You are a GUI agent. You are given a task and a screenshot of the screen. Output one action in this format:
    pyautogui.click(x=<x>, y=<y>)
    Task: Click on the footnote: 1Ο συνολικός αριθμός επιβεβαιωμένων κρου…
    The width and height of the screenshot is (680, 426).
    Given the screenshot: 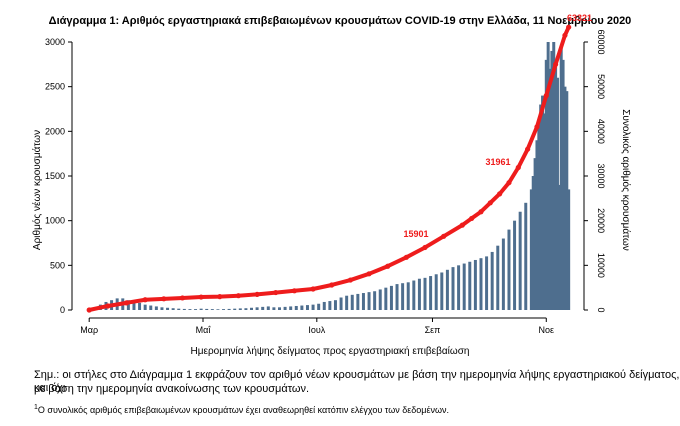 What is the action you would take?
    pyautogui.click(x=241, y=409)
    